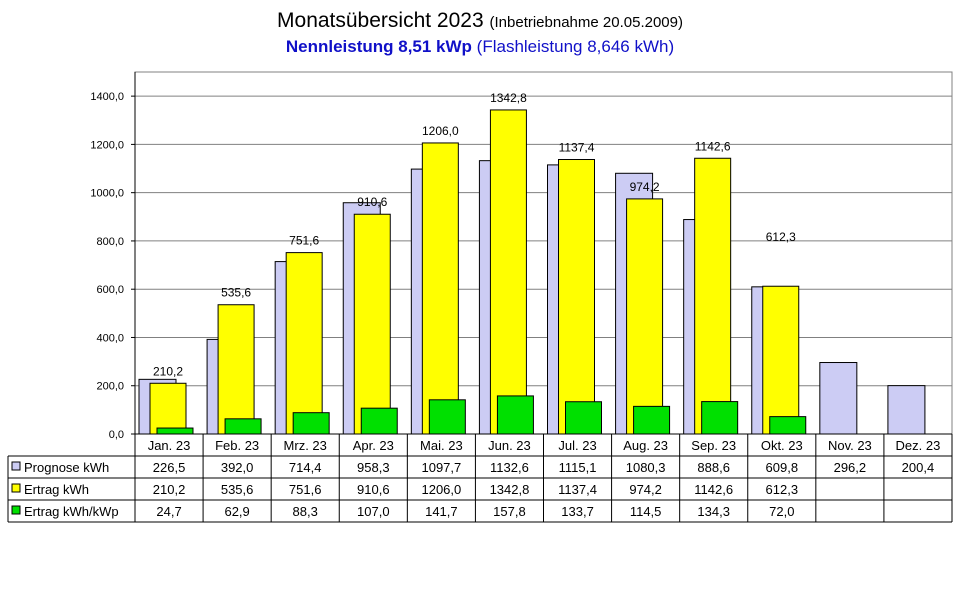 Image resolution: width=960 pixels, height=593 pixels. I want to click on table-cell: 72,0, so click(781, 511).